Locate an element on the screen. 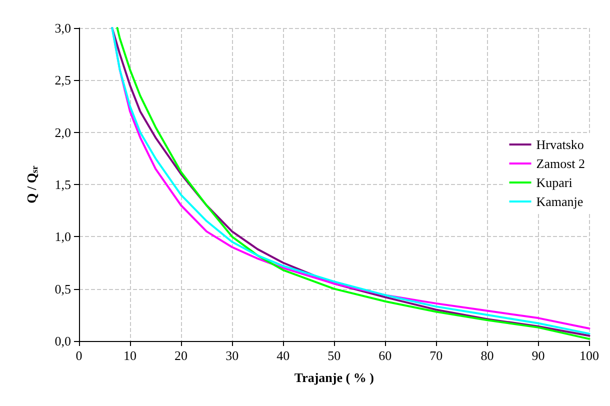  y-tick-label: 0,0 is located at coordinates (62, 341).